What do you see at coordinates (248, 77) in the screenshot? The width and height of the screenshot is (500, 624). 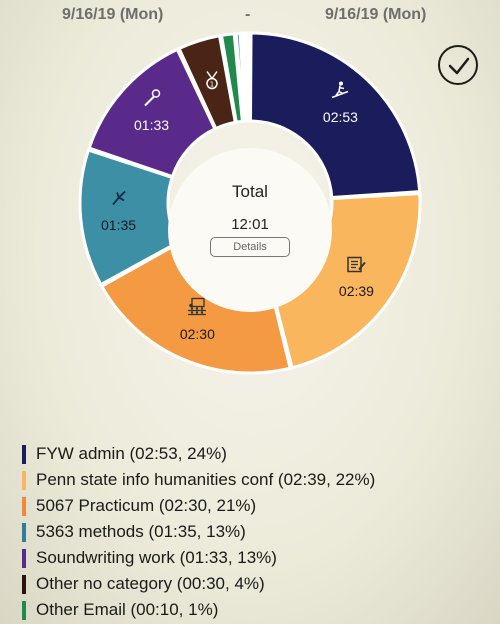 I see `slice-small-slice-c` at bounding box center [248, 77].